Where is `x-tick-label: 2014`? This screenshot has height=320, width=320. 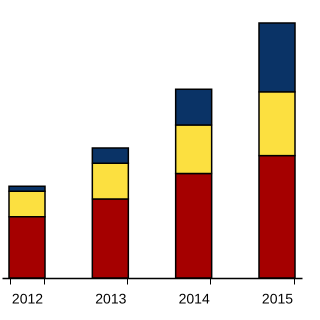 x-tick-label: 2014 is located at coordinates (194, 298).